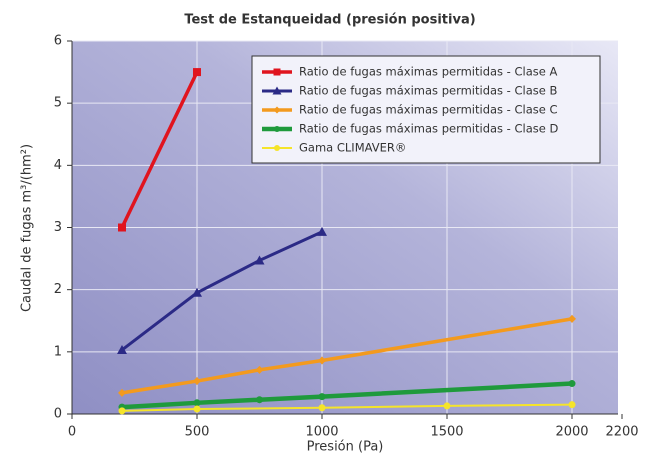  Describe the element at coordinates (197, 432) in the screenshot. I see `x-tick-label: 500` at that location.